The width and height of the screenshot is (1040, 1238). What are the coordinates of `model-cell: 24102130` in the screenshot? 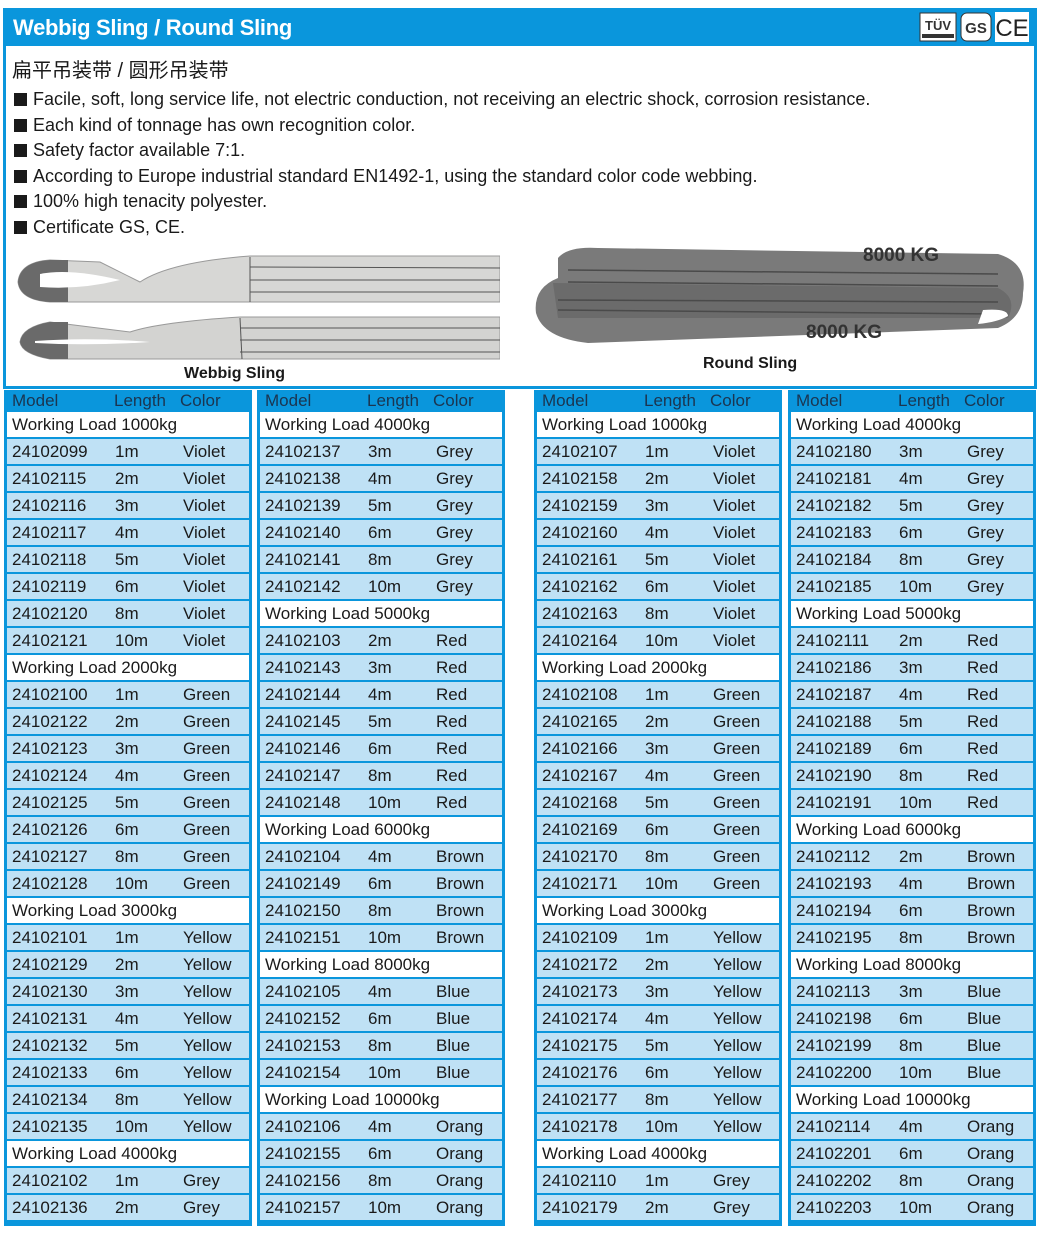 It's located at (50, 991).